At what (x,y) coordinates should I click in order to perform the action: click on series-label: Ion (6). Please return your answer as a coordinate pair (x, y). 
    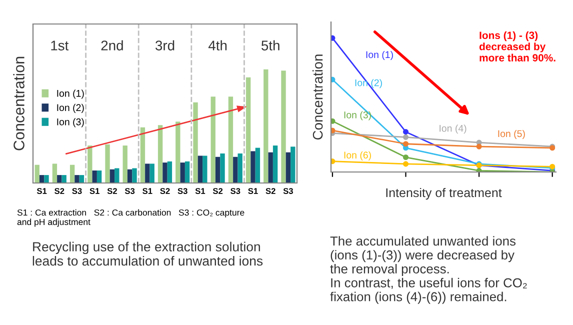
    Looking at the image, I should click on (357, 155).